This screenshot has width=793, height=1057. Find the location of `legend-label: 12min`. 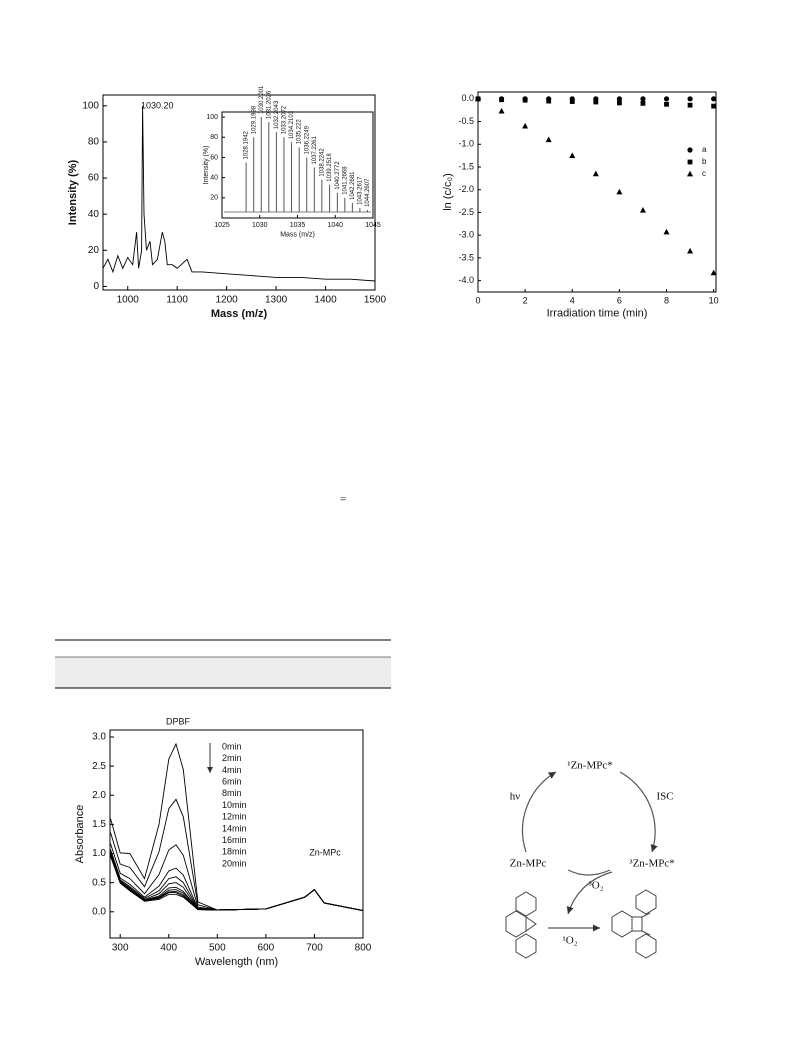

legend-label: 12min is located at coordinates (234, 817).